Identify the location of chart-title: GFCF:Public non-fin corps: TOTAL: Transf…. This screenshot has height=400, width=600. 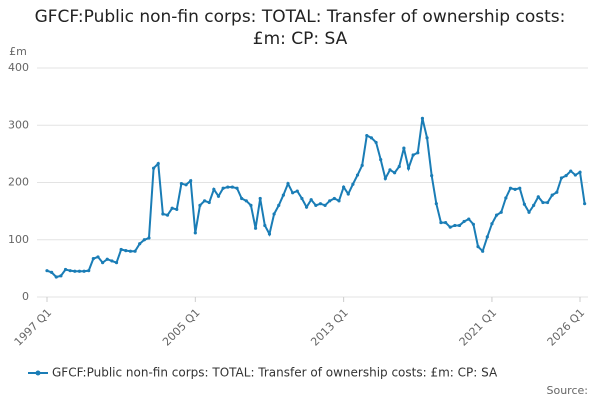
(300, 28).